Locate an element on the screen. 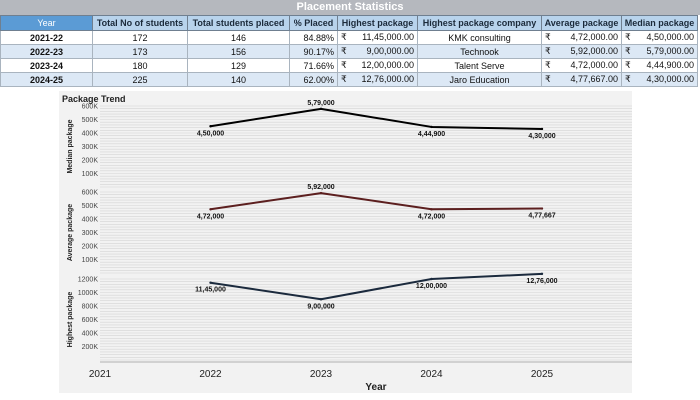 This screenshot has height=400, width=700. y-axis-label: Median package is located at coordinates (70, 146).